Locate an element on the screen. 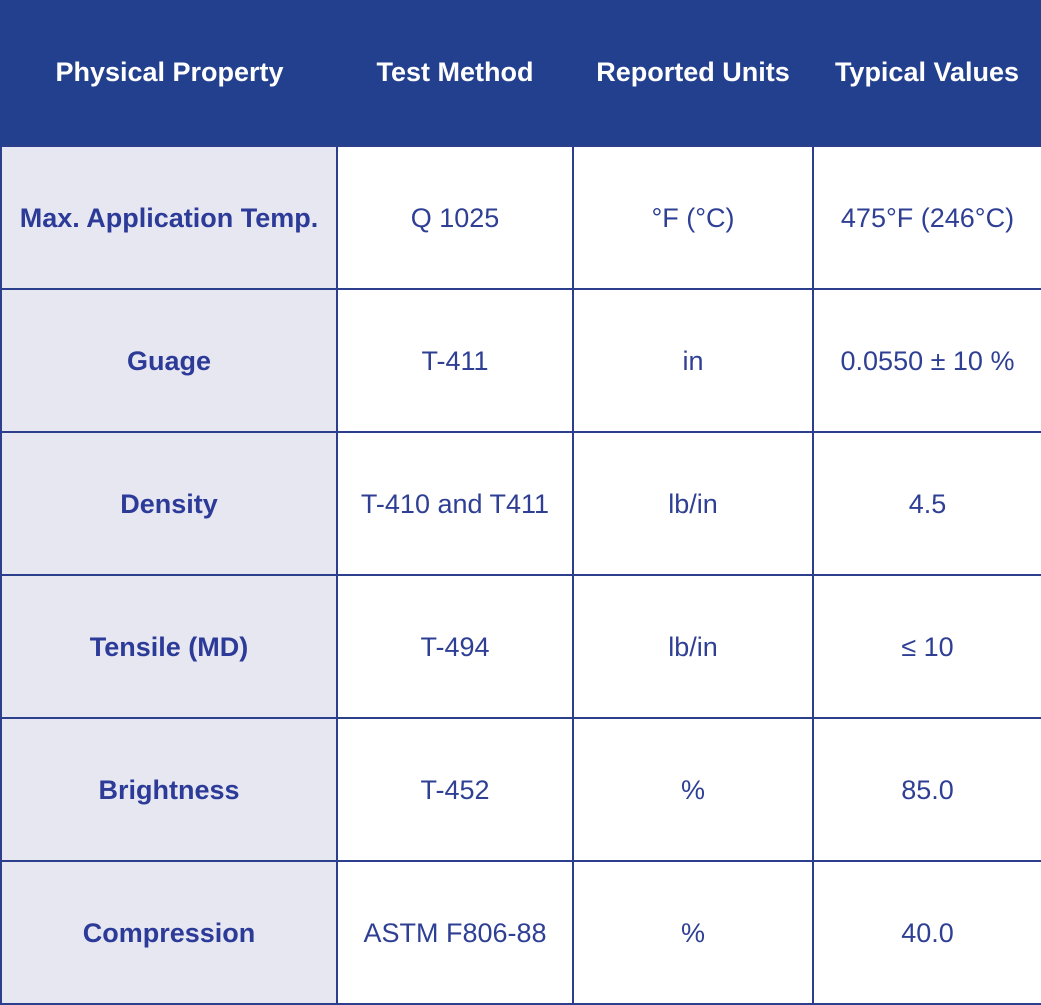 This screenshot has width=1041, height=1005. header-physical-property: Physical Property is located at coordinates (168, 73).